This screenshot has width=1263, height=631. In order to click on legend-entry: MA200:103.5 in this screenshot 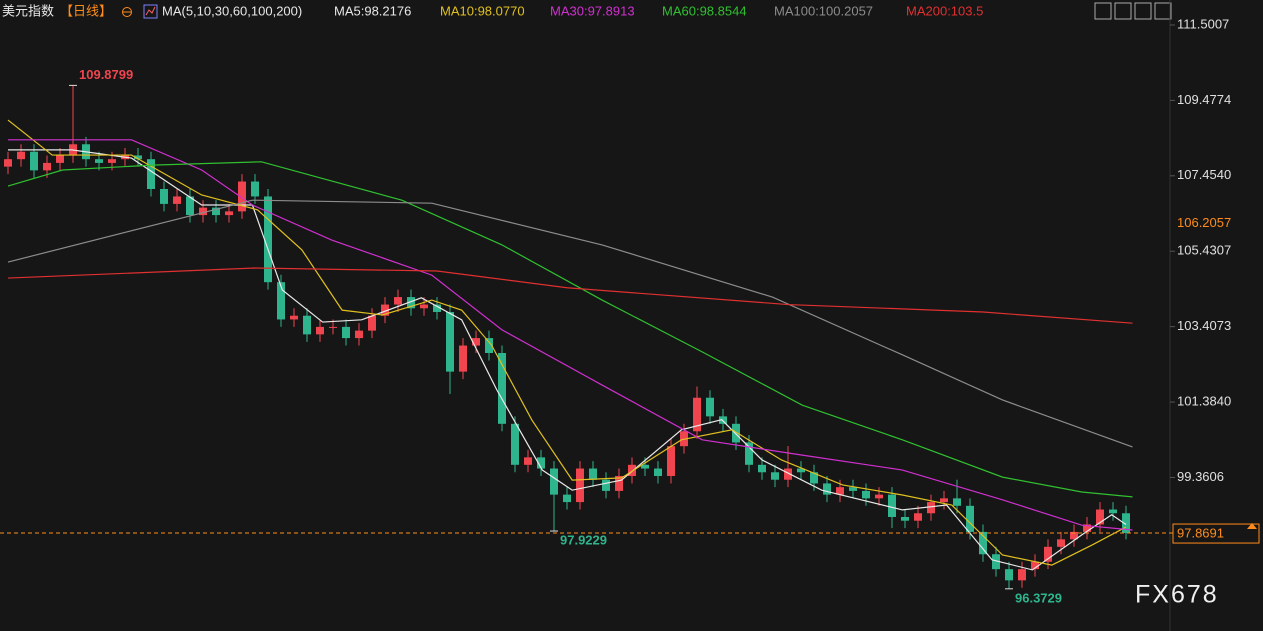, I will do `click(944, 10)`.